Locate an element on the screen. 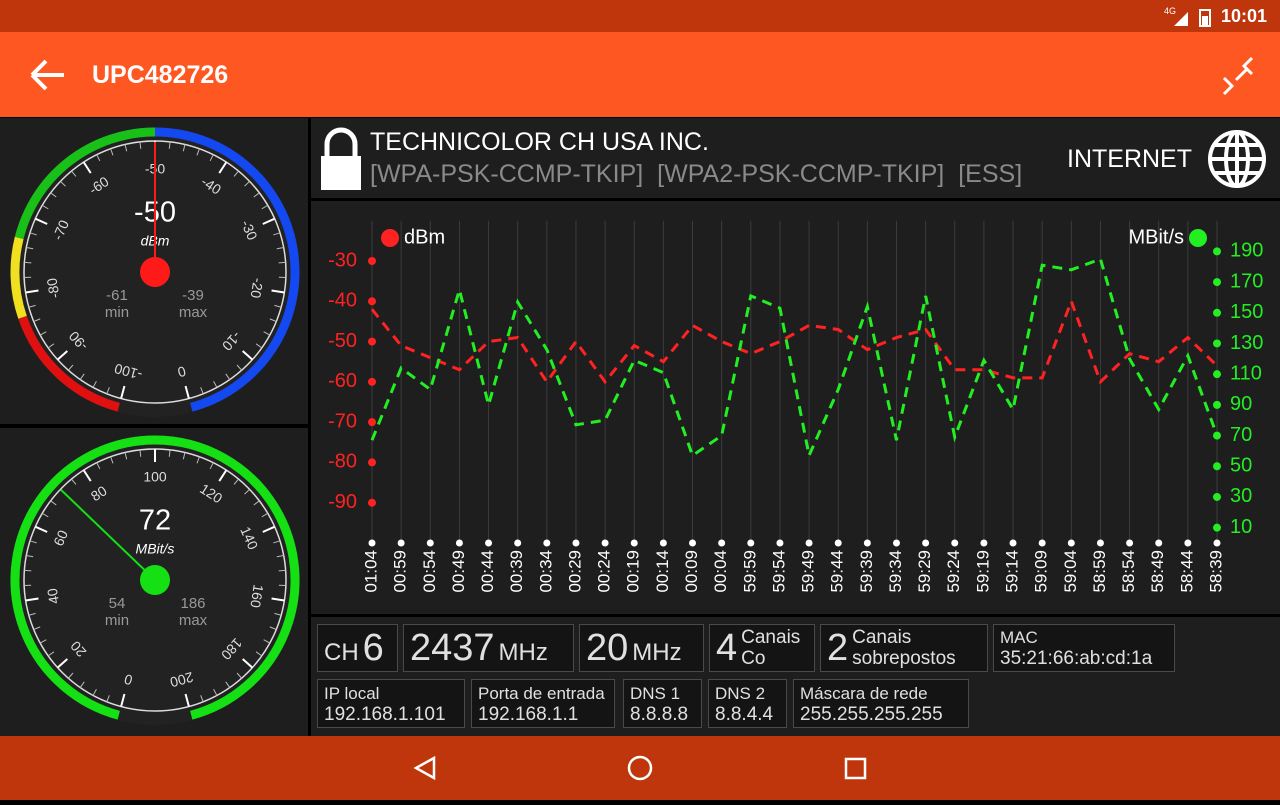 The width and height of the screenshot is (1280, 805). label: sobrepostos is located at coordinates (904, 658).